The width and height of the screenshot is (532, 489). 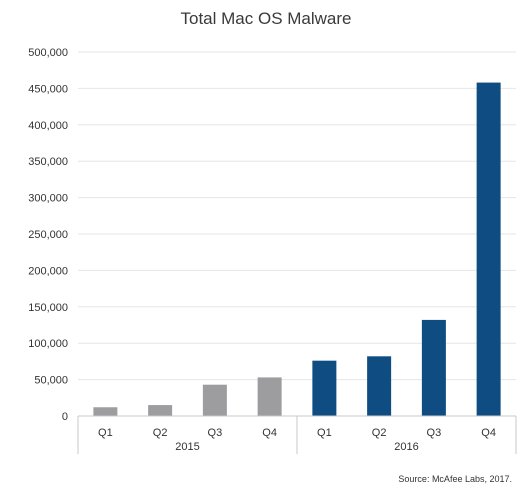 What do you see at coordinates (48, 344) in the screenshot?
I see `y-tick-label: 100,000` at bounding box center [48, 344].